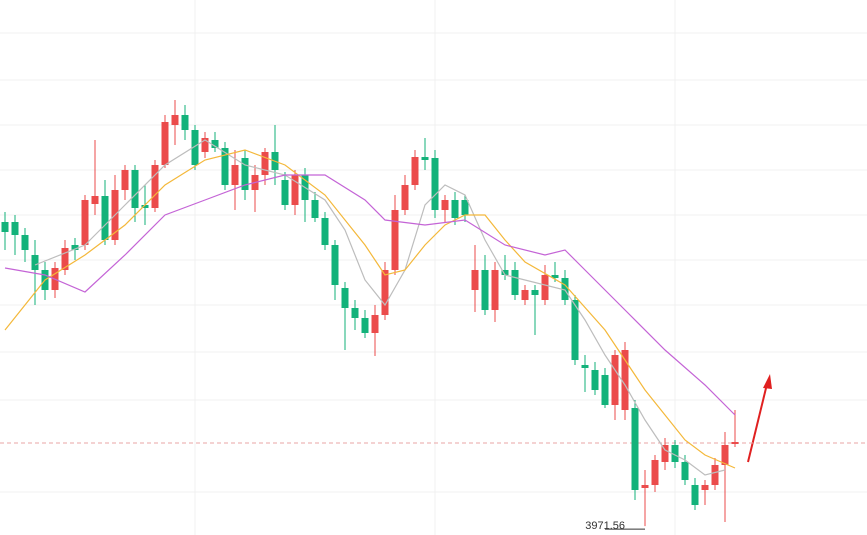 The image size is (867, 535). Describe the element at coordinates (767, 381) in the screenshot. I see `arrow-head` at that location.